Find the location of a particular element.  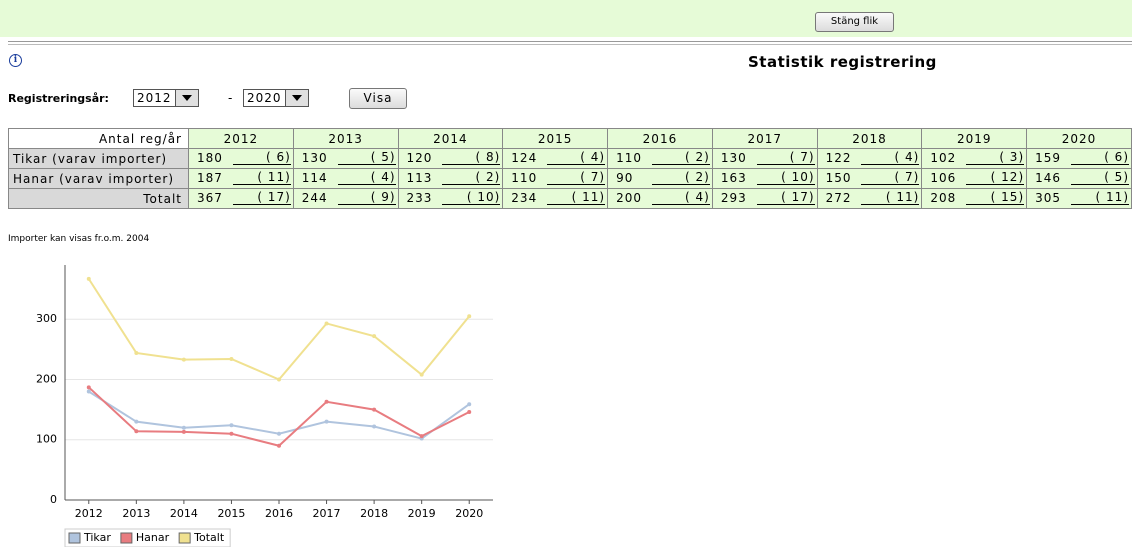

count: 102 is located at coordinates (943, 158).